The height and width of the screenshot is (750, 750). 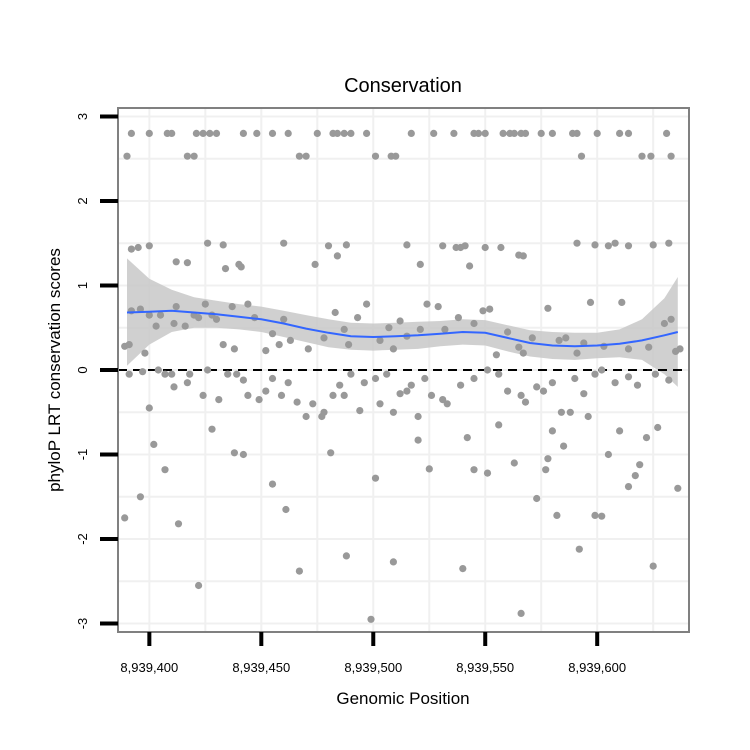 What do you see at coordinates (82, 285) in the screenshot?
I see `y-tick-label: 1` at bounding box center [82, 285].